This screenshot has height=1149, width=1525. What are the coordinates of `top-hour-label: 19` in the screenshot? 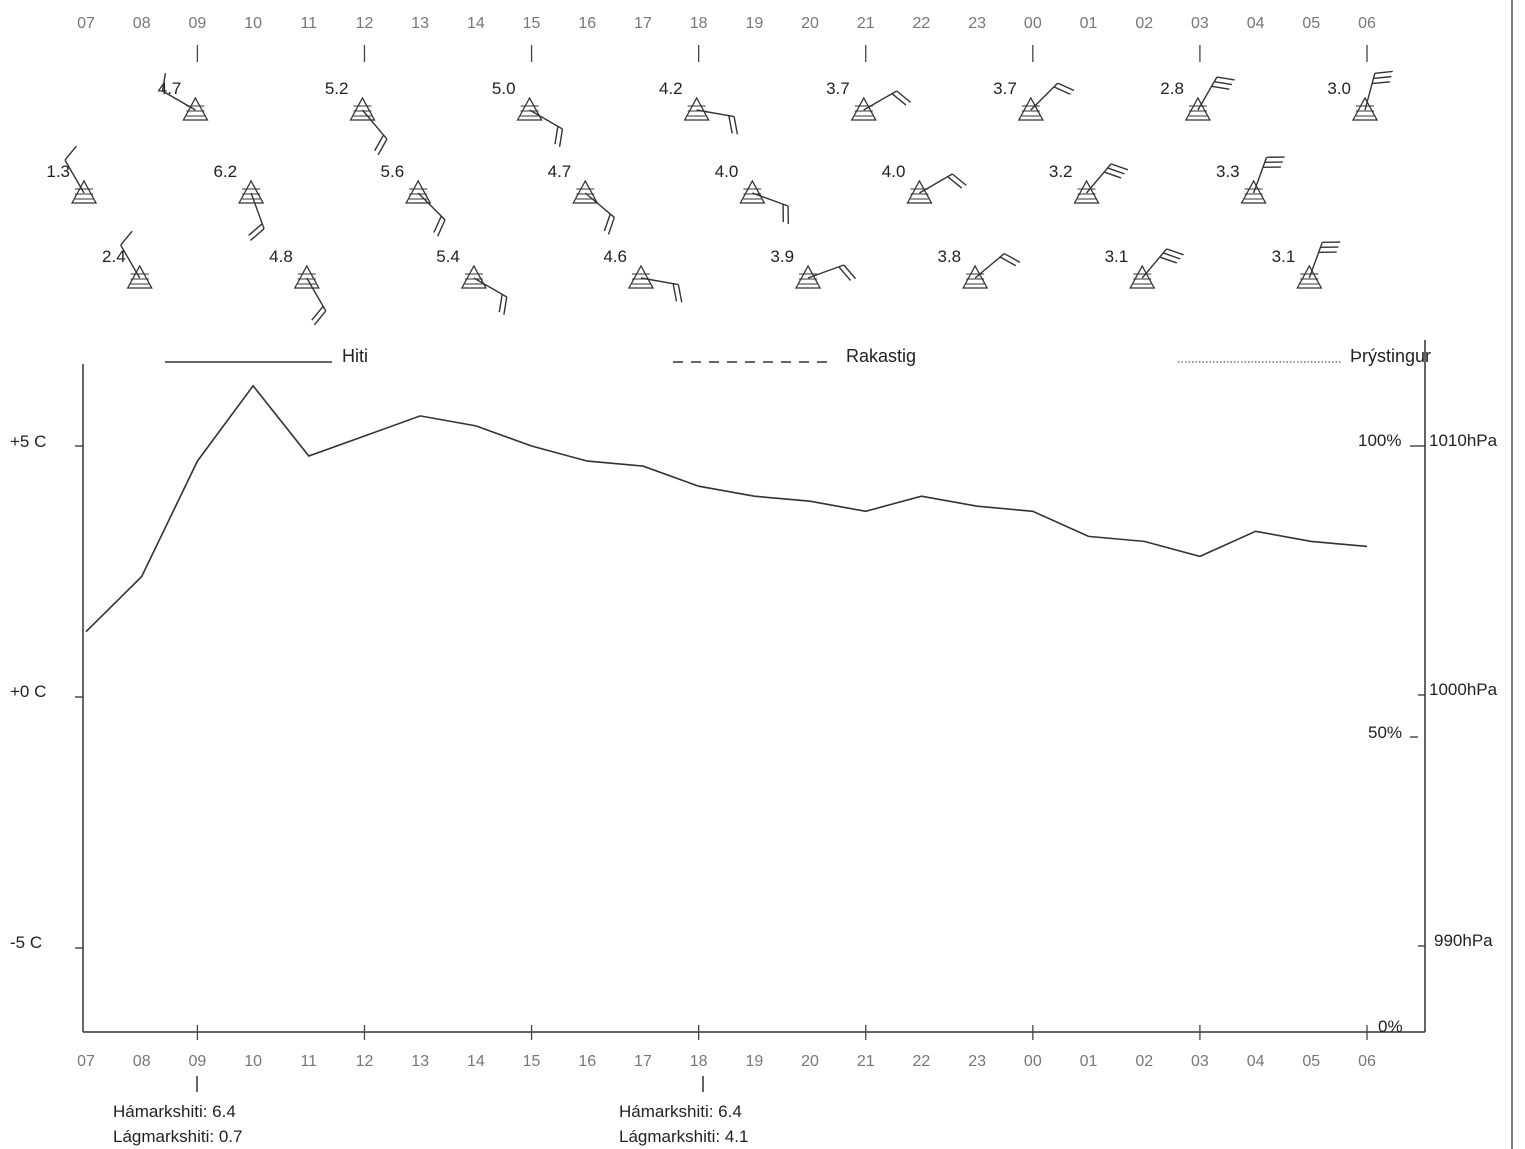 It's located at (754, 23).